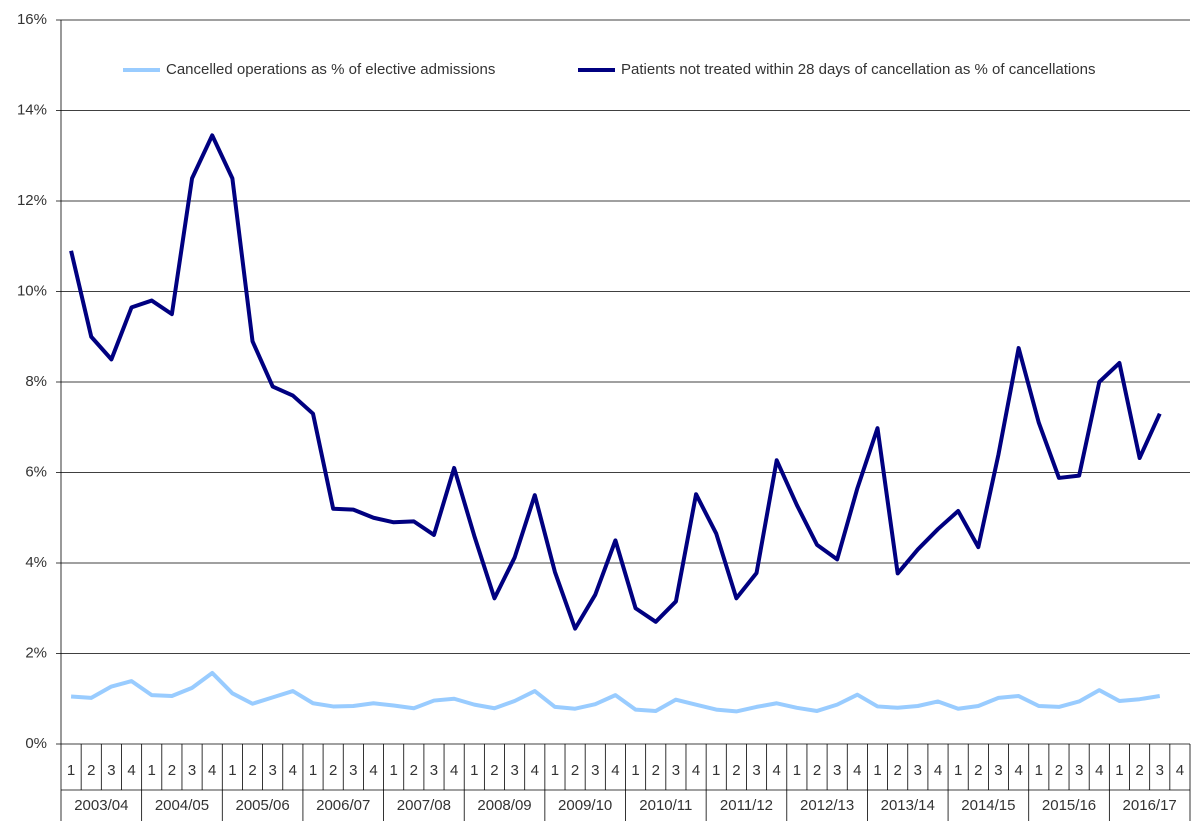 The image size is (1193, 821). I want to click on y-tick-label: 6%, so click(36, 471).